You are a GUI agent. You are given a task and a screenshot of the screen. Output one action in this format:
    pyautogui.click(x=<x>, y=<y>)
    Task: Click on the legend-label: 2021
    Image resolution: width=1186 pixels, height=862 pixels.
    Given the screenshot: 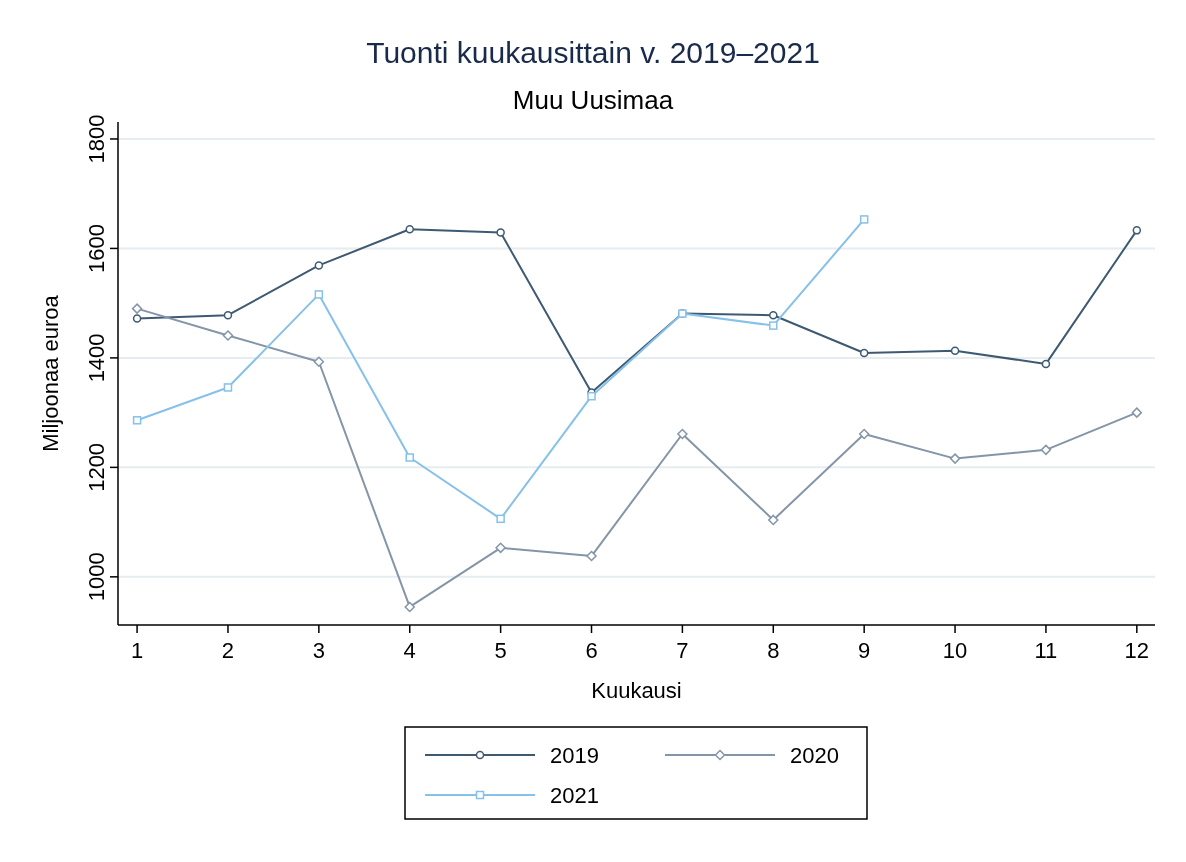 What is the action you would take?
    pyautogui.click(x=574, y=795)
    